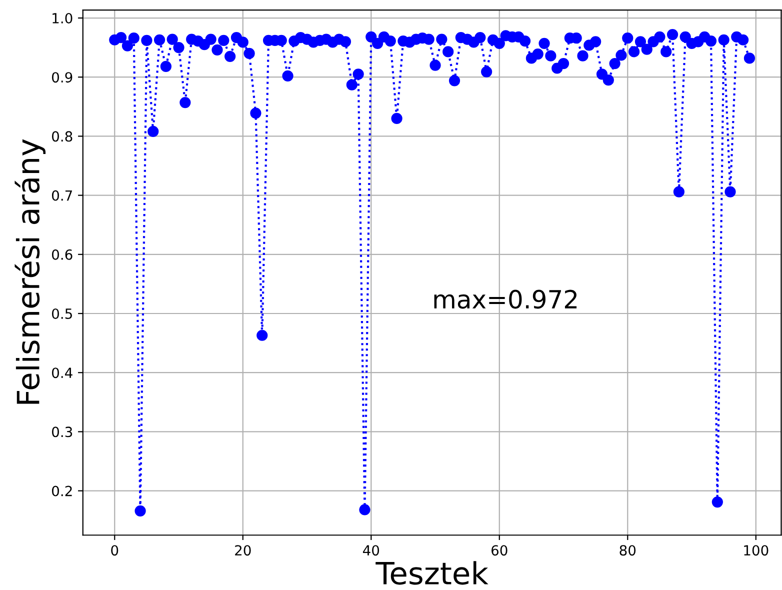 This screenshot has width=782, height=590. Describe the element at coordinates (62, 313) in the screenshot. I see `y-tick-label: 0.5` at that location.